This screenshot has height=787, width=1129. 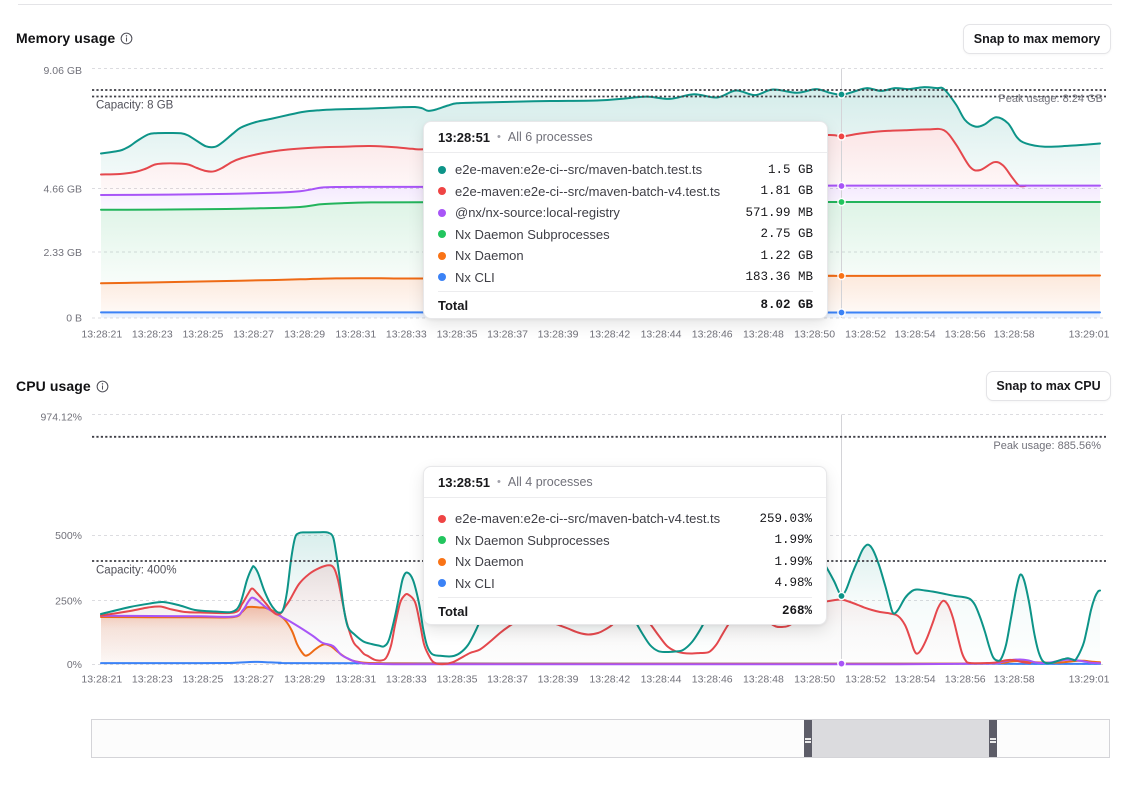 What do you see at coordinates (1047, 446) in the screenshot?
I see `svg-text: Peak usage: 885.56%` at bounding box center [1047, 446].